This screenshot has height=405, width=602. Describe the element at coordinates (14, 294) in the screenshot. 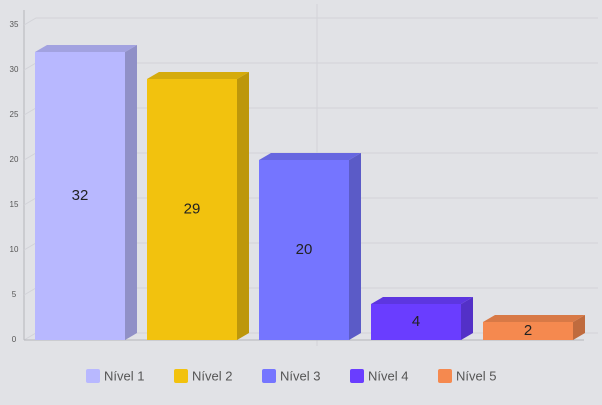

I see `y-tick-label: 5` at that location.